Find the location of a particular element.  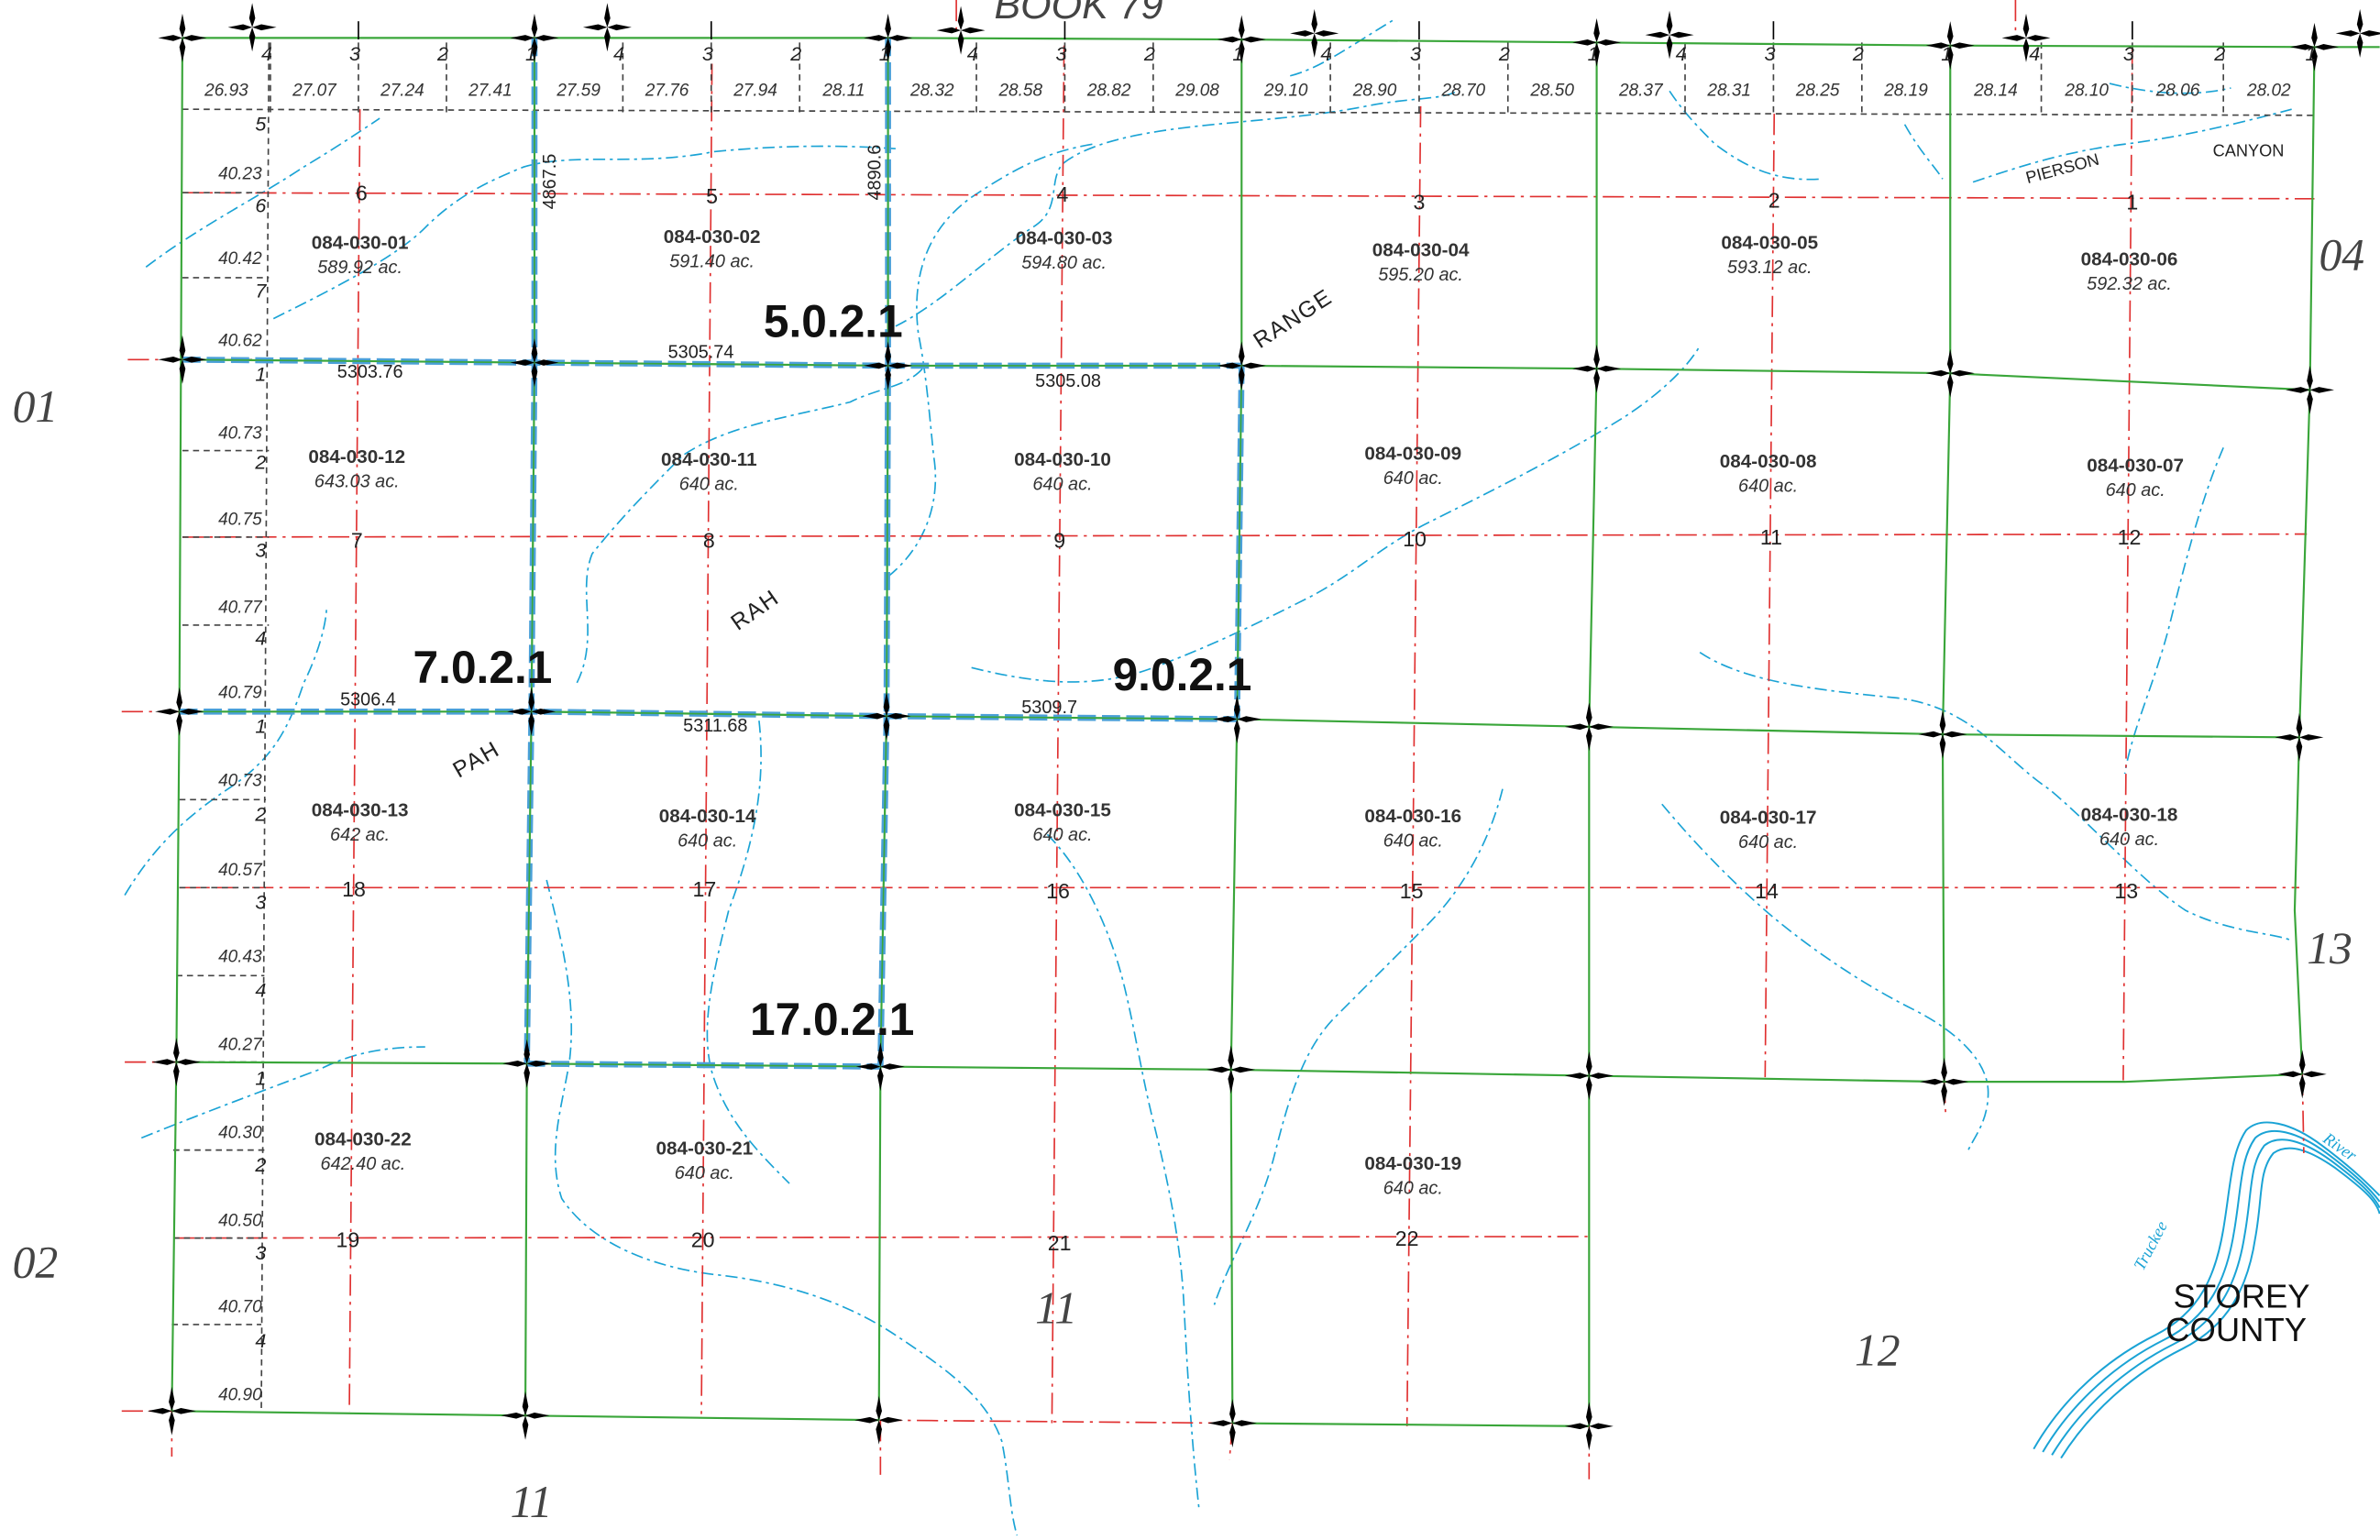

parcel-084-030-18: 084-030-18 640 ac. is located at coordinates (2129, 826).